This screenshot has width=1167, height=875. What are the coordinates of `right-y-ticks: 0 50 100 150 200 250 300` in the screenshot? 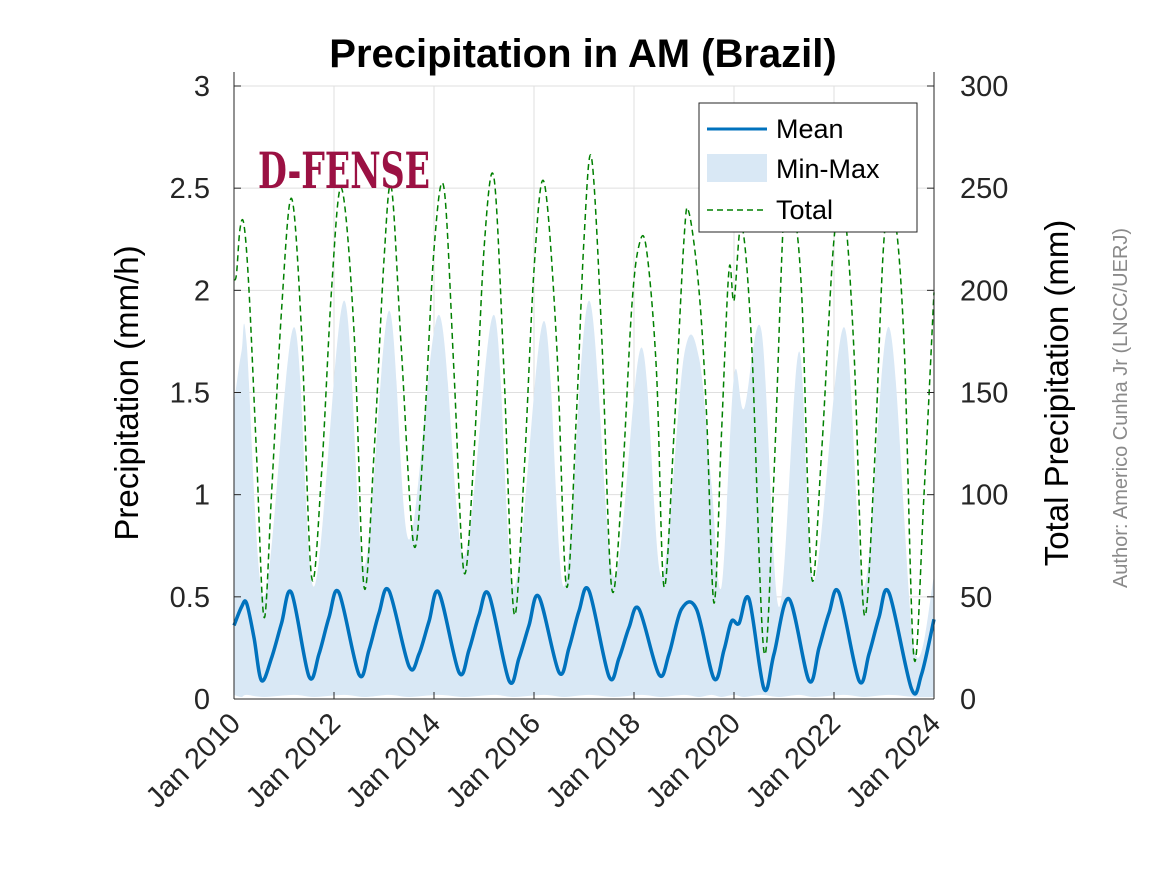 It's located at (967, 393).